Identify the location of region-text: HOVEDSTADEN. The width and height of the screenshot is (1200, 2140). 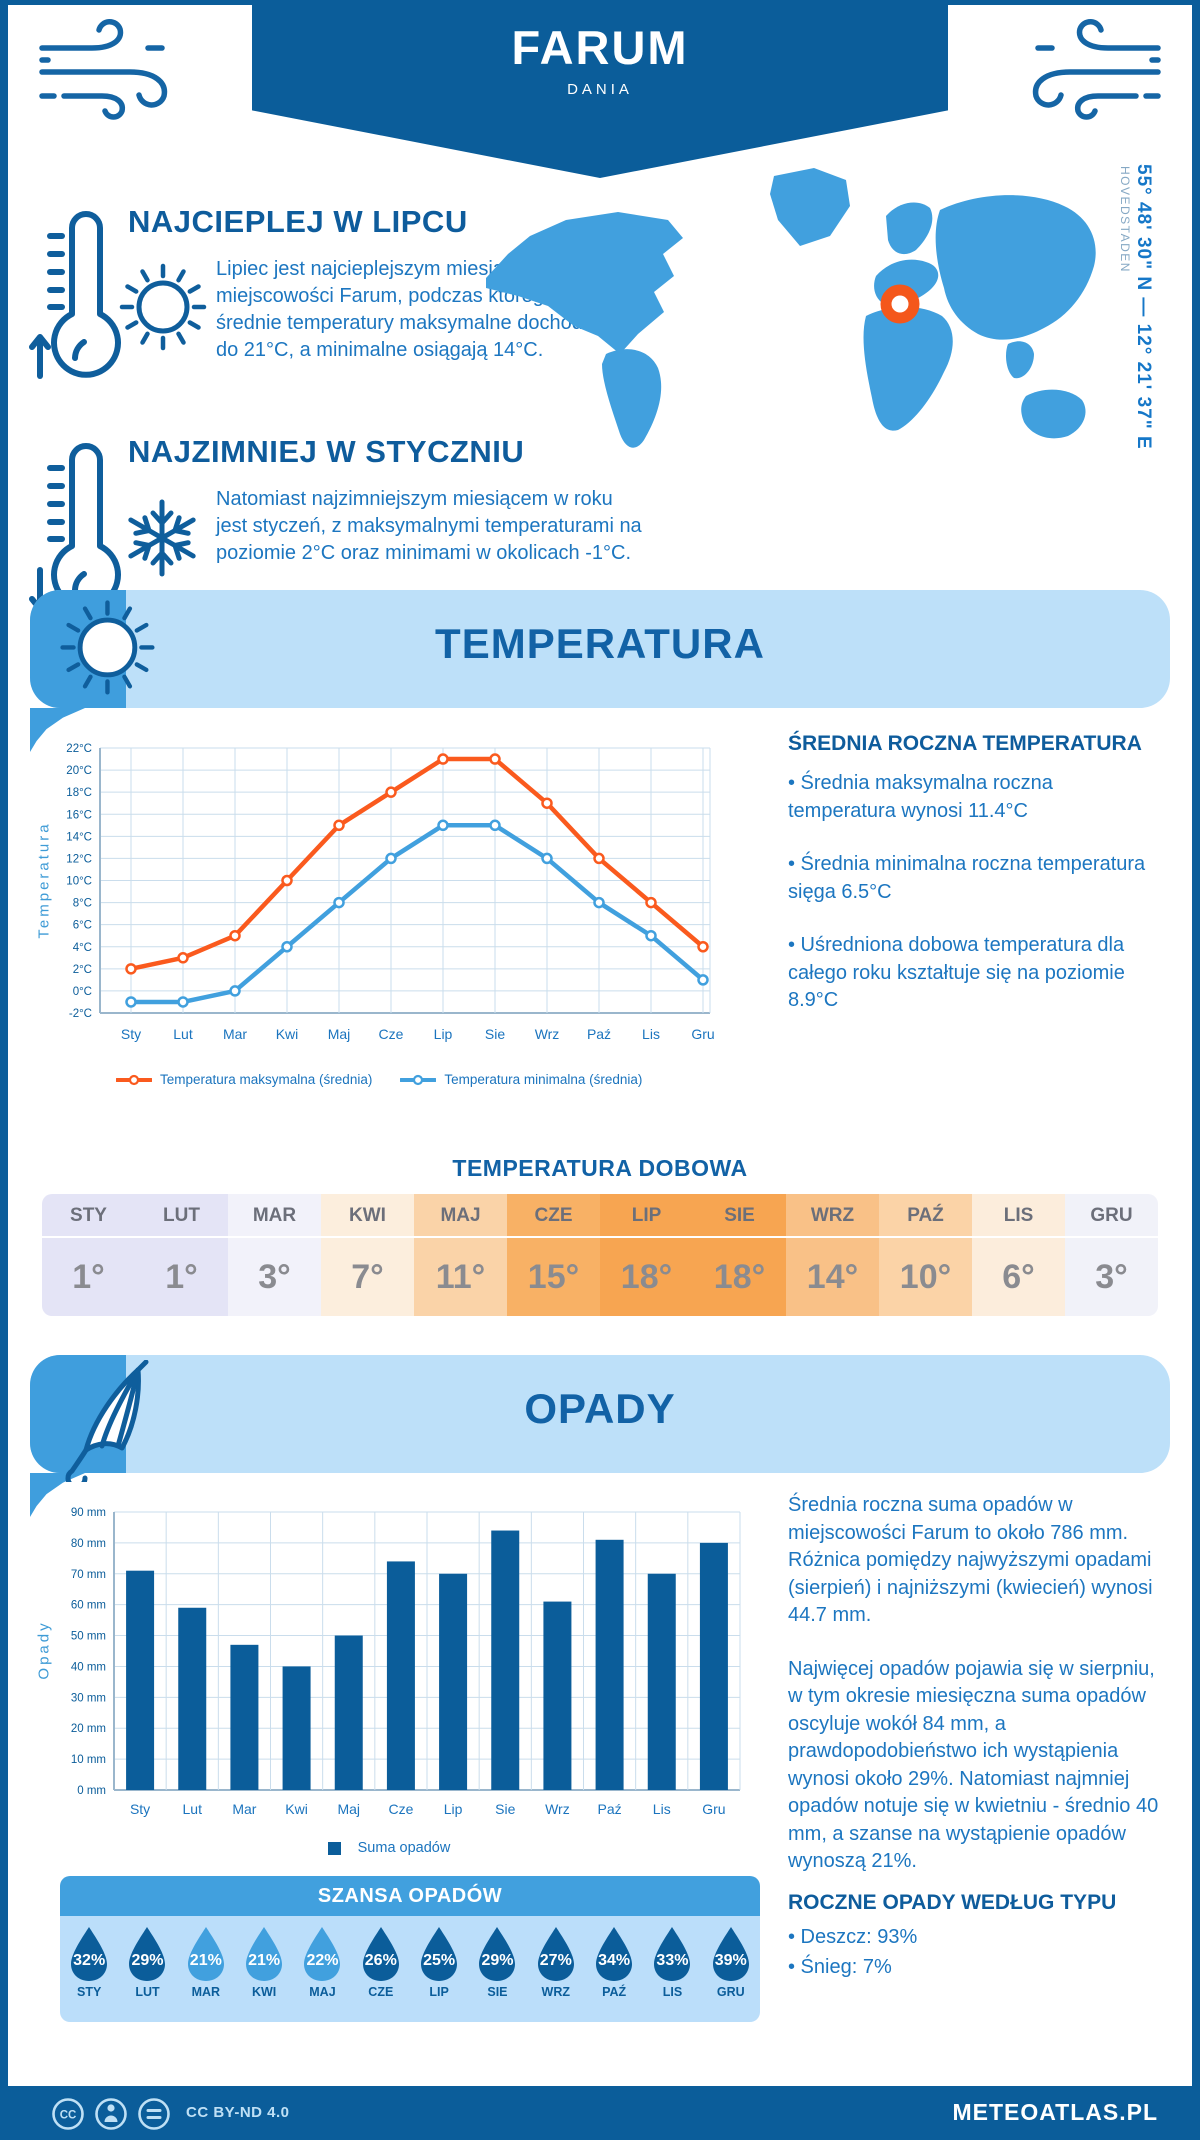
(1125, 219).